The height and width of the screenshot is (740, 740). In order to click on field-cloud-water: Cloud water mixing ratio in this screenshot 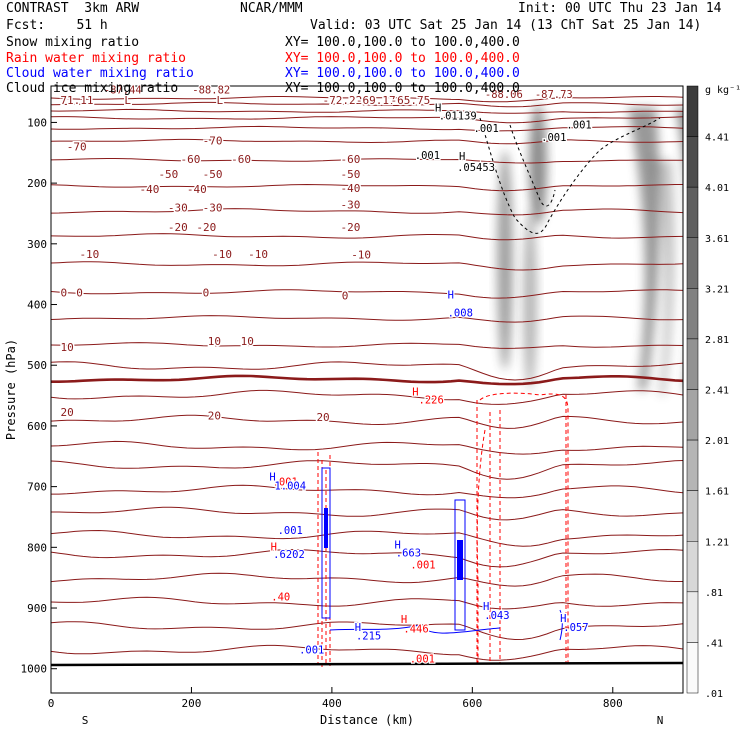, I will do `click(100, 73)`.